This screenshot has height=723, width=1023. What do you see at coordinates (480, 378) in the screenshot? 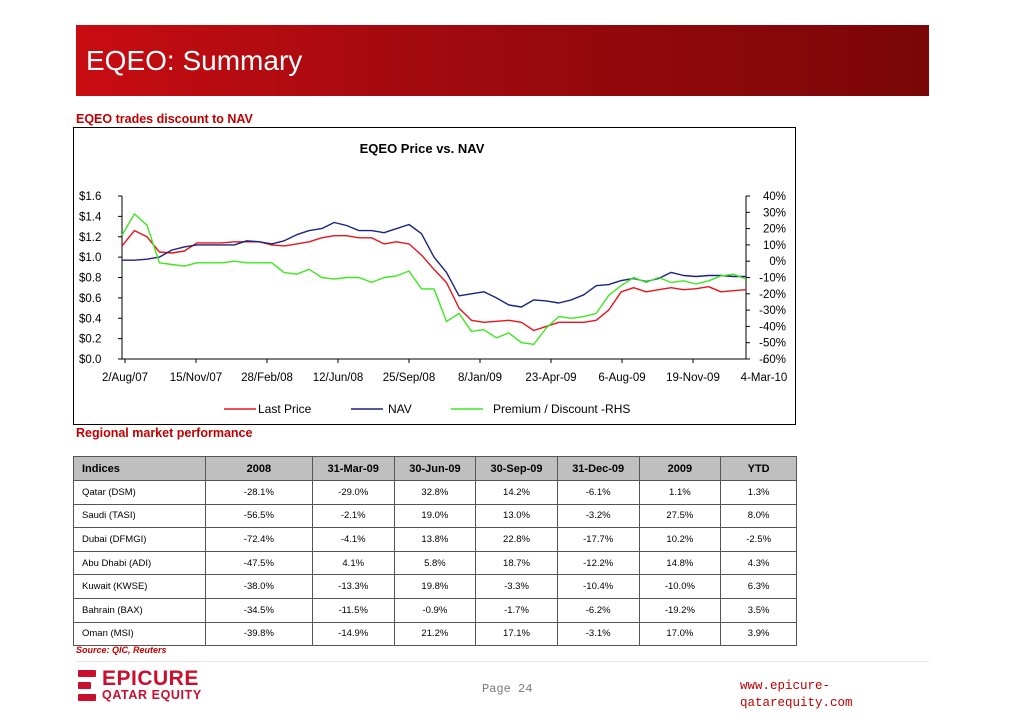
I see `x-tick-label: 8/Jan/09` at bounding box center [480, 378].